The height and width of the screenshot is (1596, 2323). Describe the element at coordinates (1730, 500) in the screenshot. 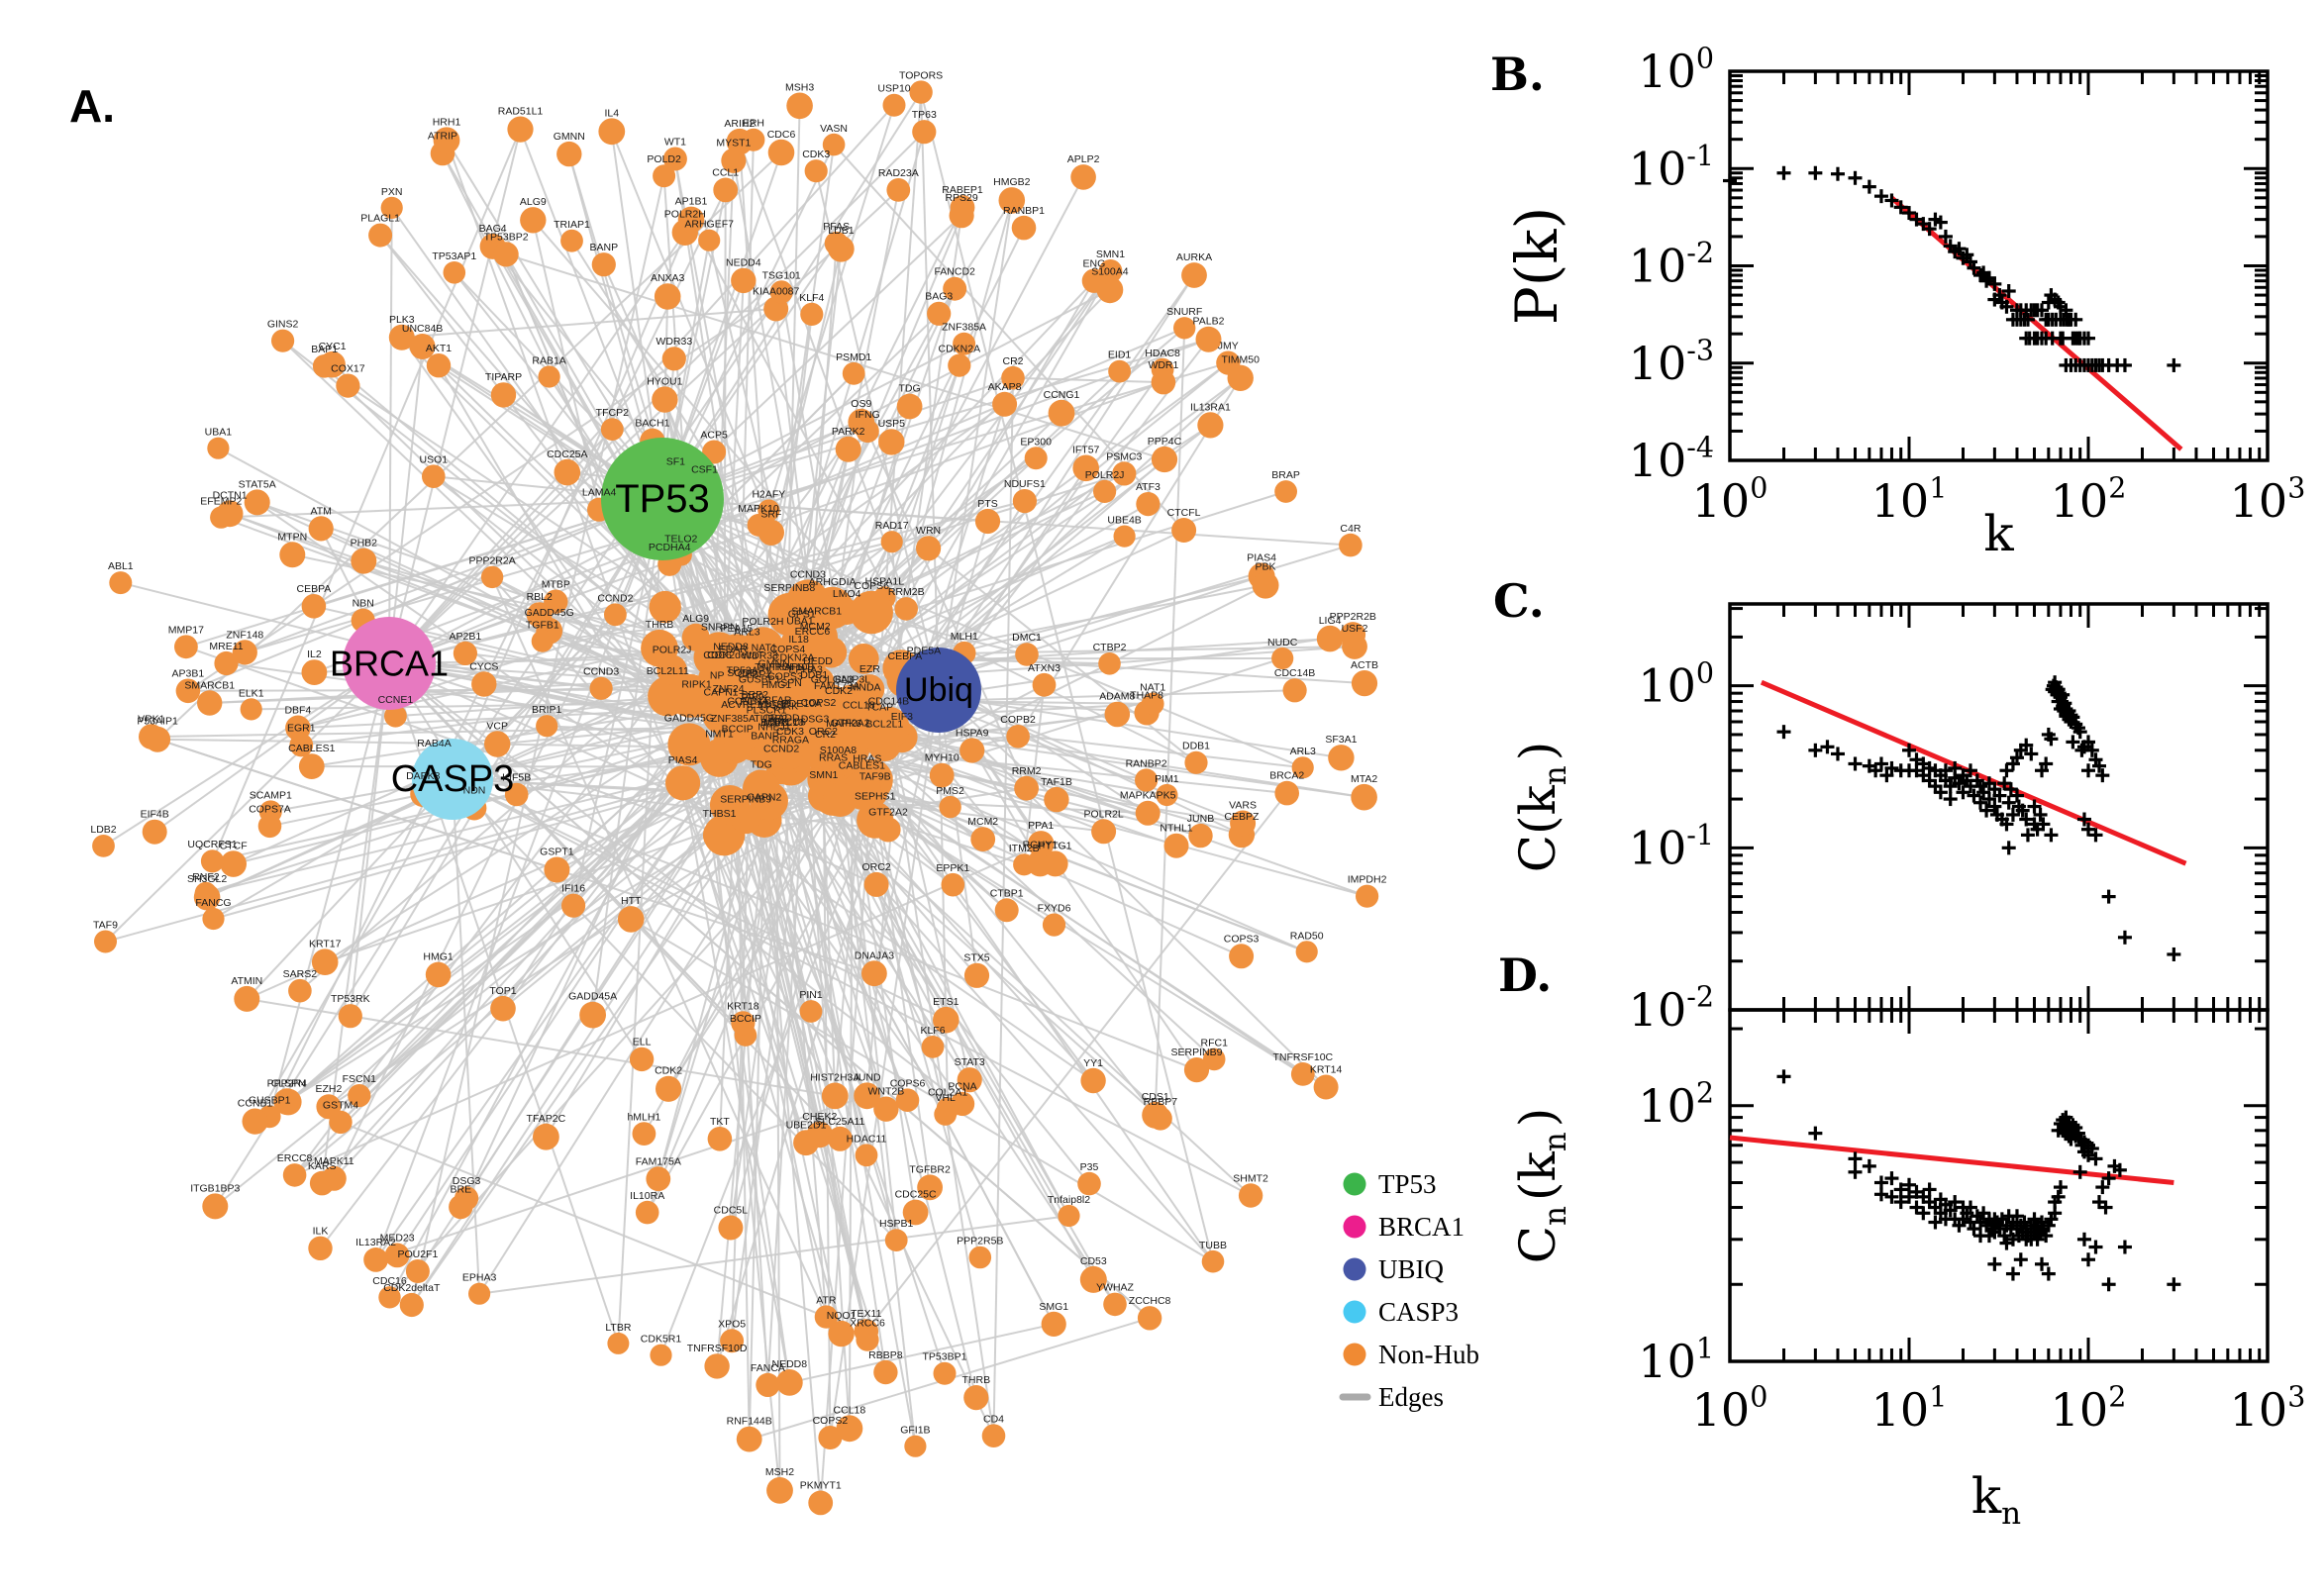

I see `x-tick-label: 100` at that location.